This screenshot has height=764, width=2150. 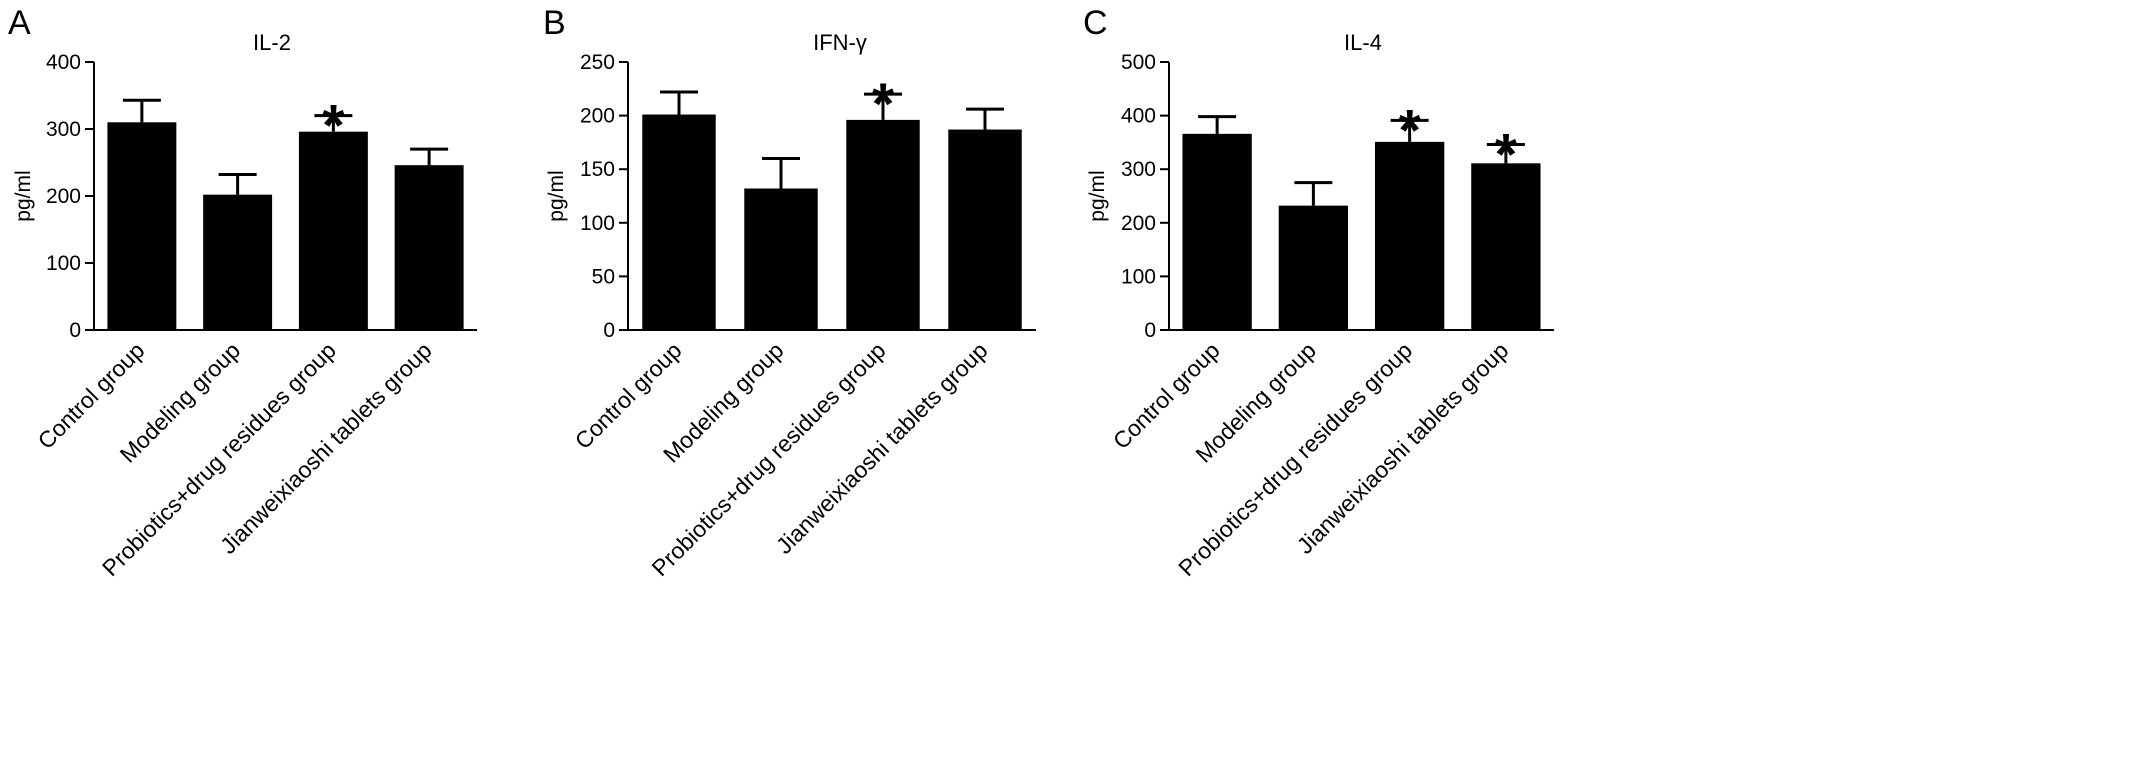 I want to click on y-tick-label: 250, so click(x=597, y=62).